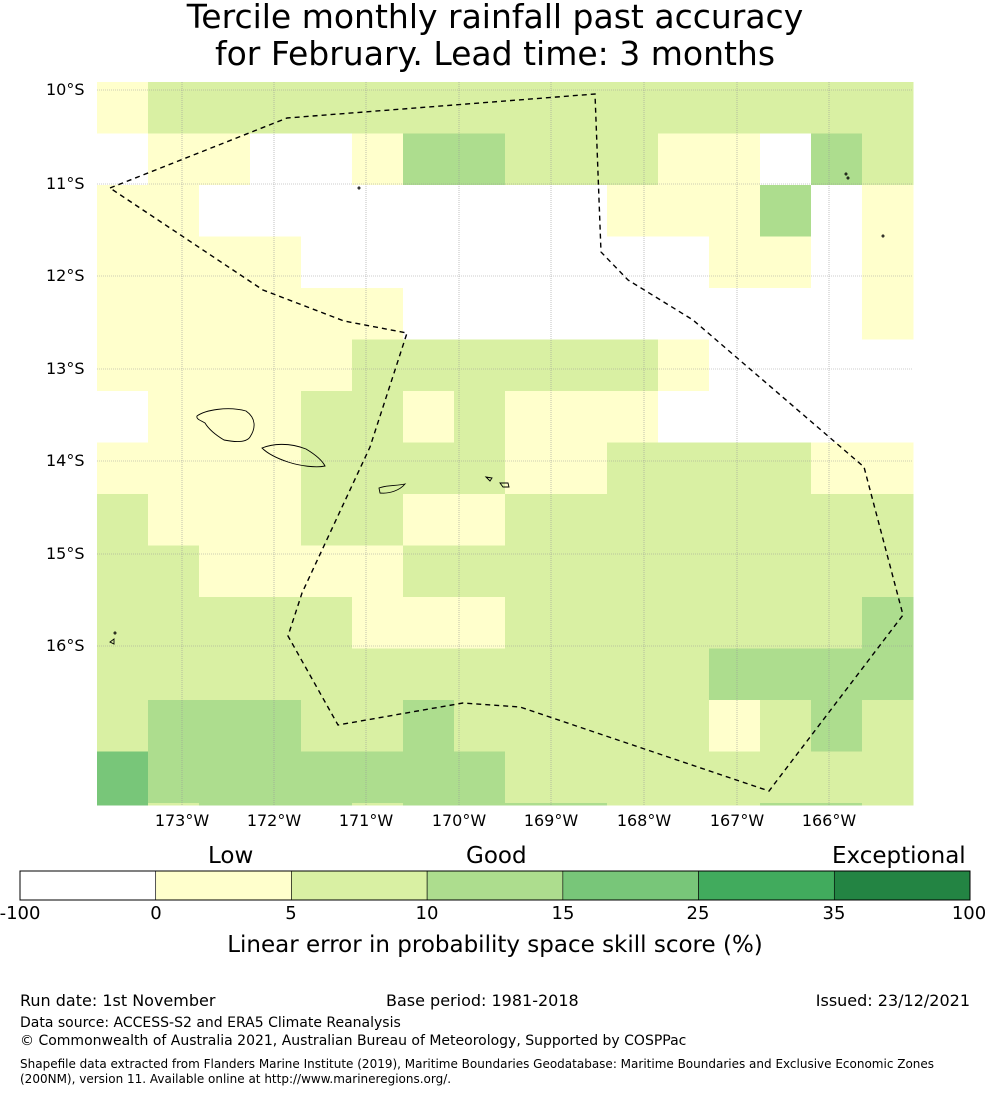 This screenshot has width=990, height=1095. What do you see at coordinates (848, 178) in the screenshot?
I see `island-swains-b` at bounding box center [848, 178].